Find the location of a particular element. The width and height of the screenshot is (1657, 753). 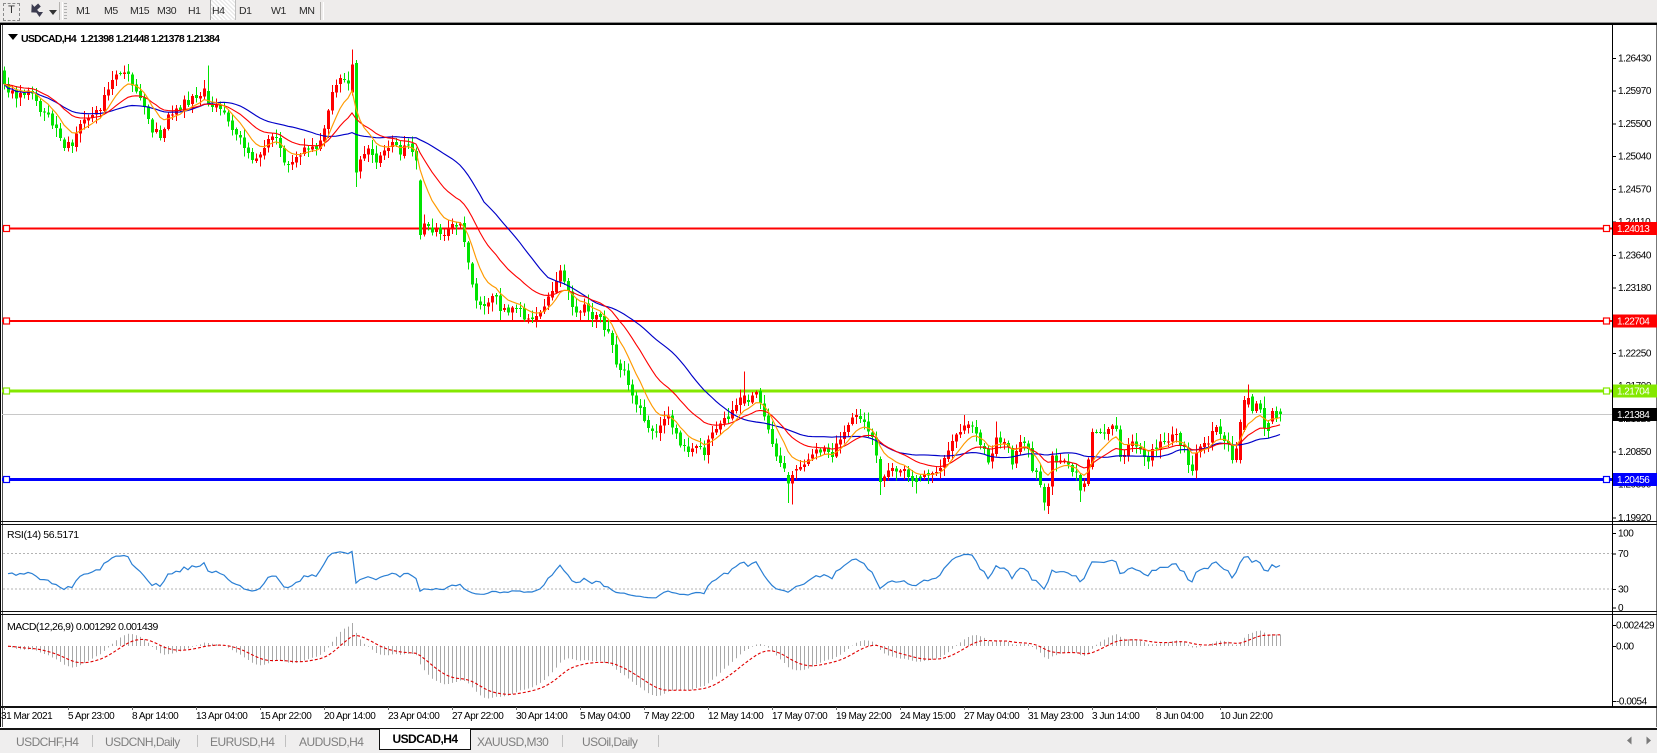

svg-text: 17 May 07:00 is located at coordinates (800, 716).